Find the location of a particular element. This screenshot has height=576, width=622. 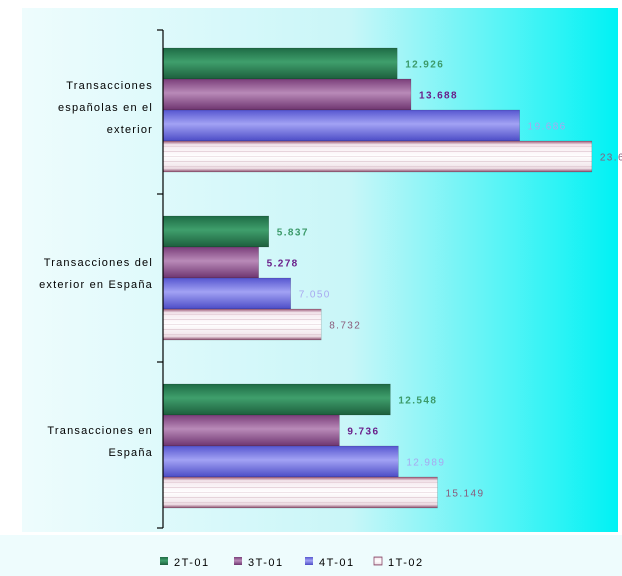

value-label: 15.149 is located at coordinates (464, 494).